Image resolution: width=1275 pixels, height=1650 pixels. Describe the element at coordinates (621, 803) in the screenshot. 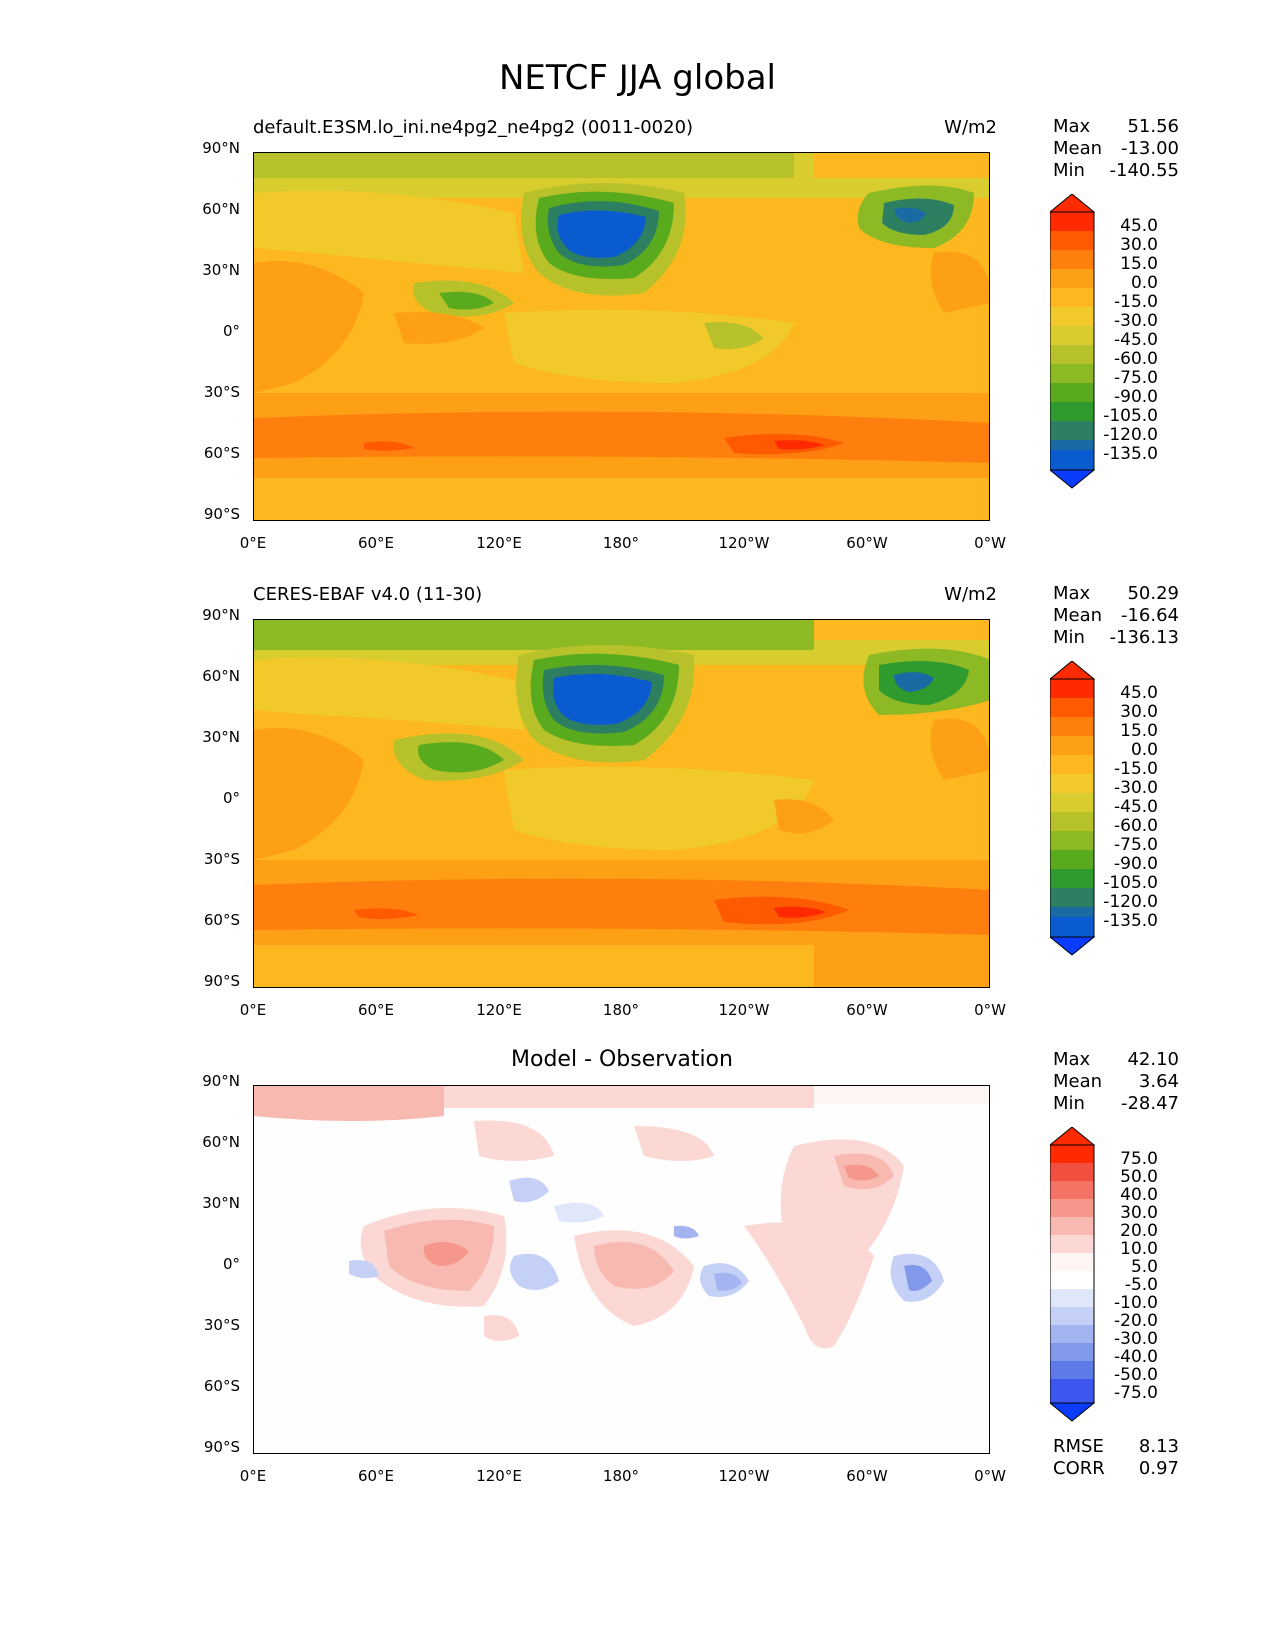

I see `obs-map-svg` at that location.